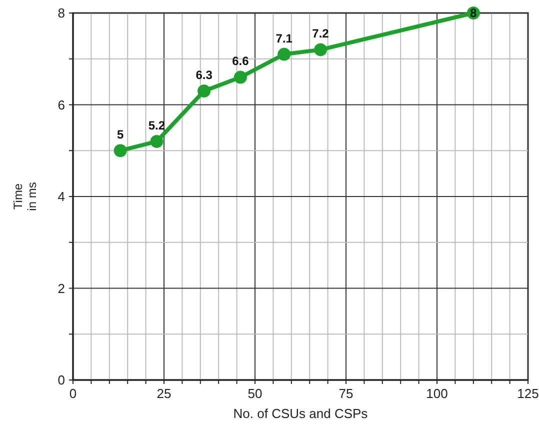 The image size is (539, 430). What do you see at coordinates (61, 104) in the screenshot?
I see `y-tick-label: 6` at bounding box center [61, 104].